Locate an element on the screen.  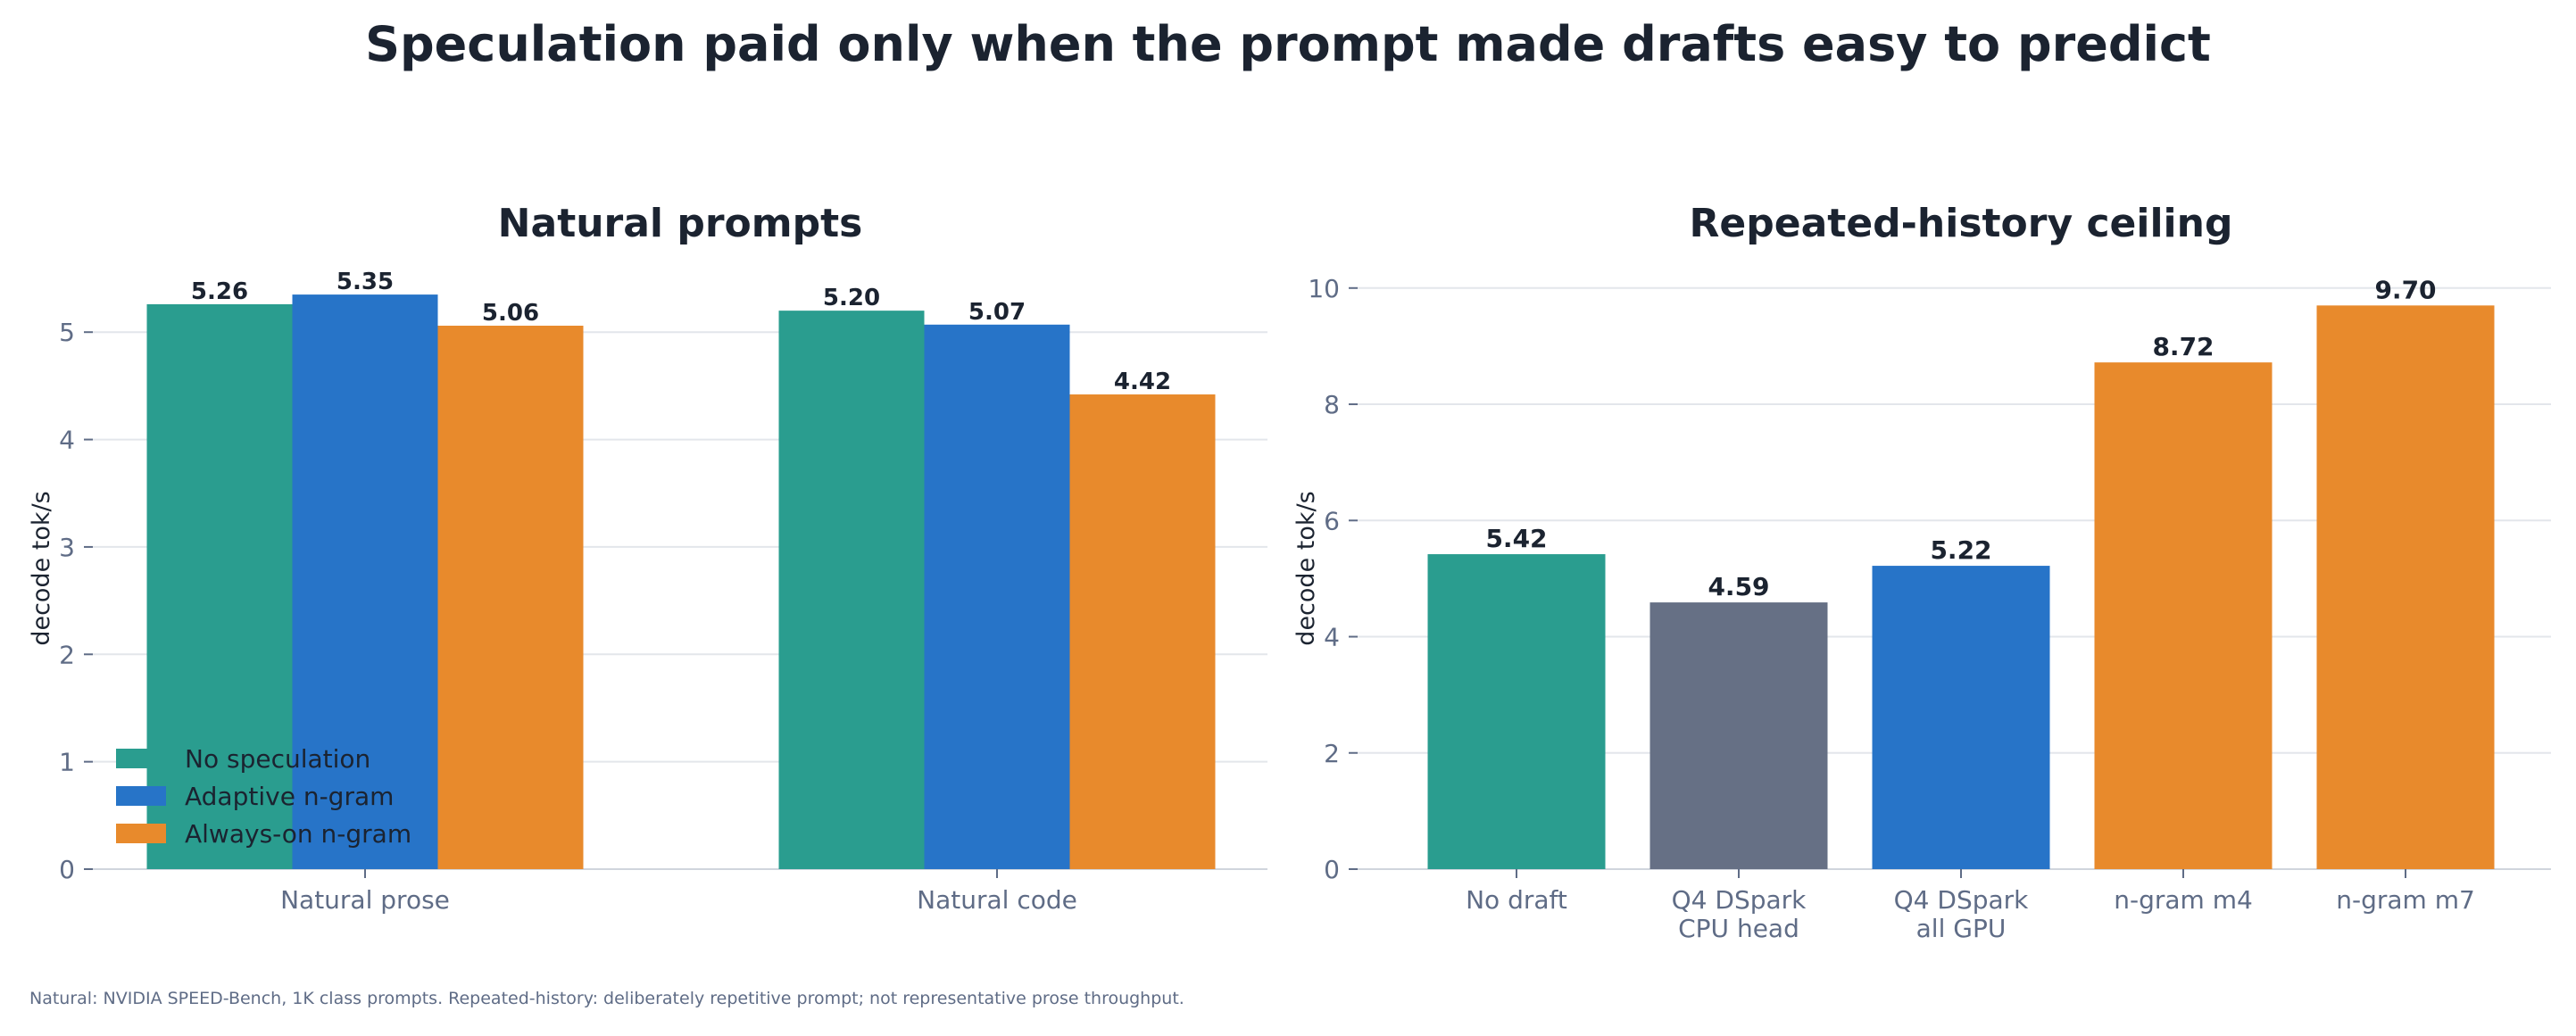
left-x-tick-label: Natural prose is located at coordinates (365, 900).